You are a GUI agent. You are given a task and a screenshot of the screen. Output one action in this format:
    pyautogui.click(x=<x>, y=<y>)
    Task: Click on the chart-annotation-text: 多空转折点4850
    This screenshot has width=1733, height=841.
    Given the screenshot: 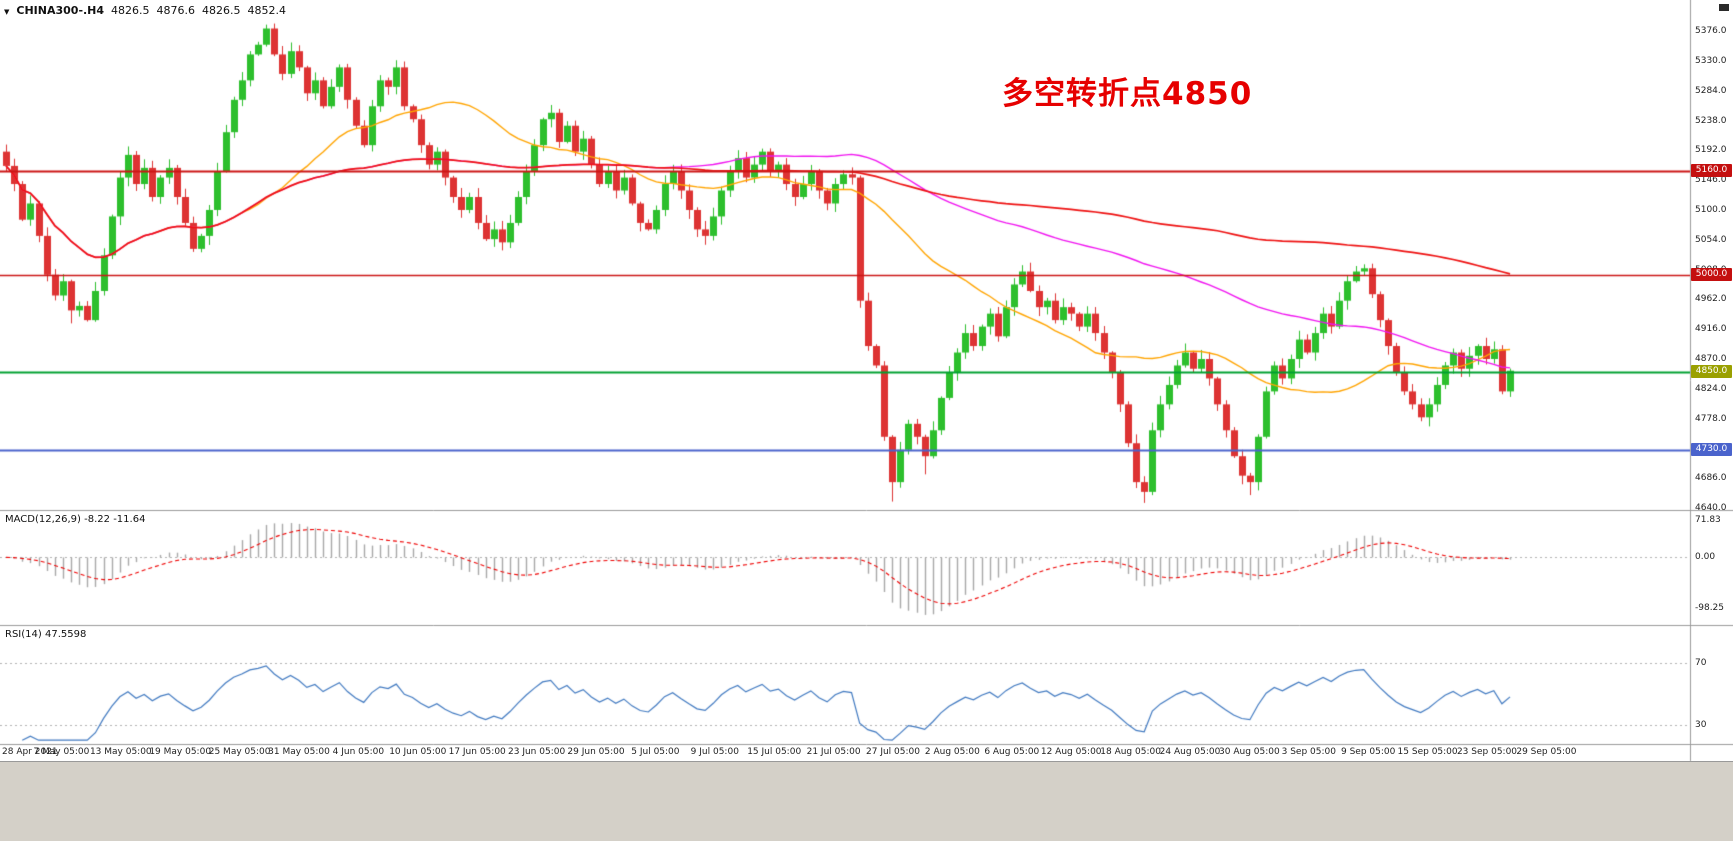 What is the action you would take?
    pyautogui.click(x=1127, y=94)
    